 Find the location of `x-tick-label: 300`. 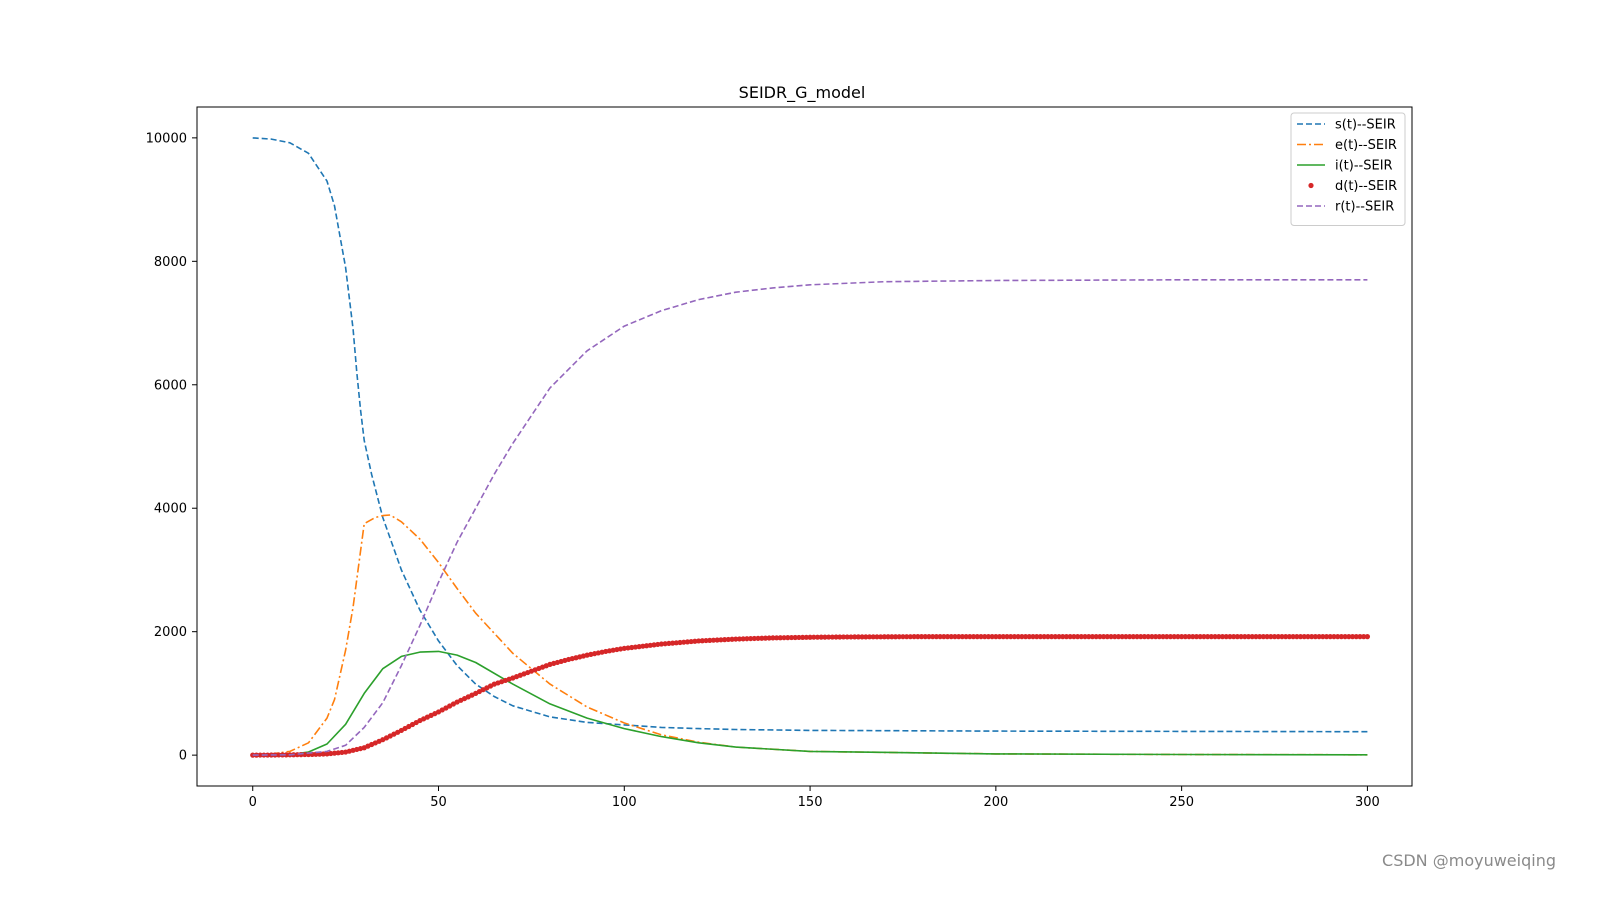

x-tick-label: 300 is located at coordinates (1367, 802).